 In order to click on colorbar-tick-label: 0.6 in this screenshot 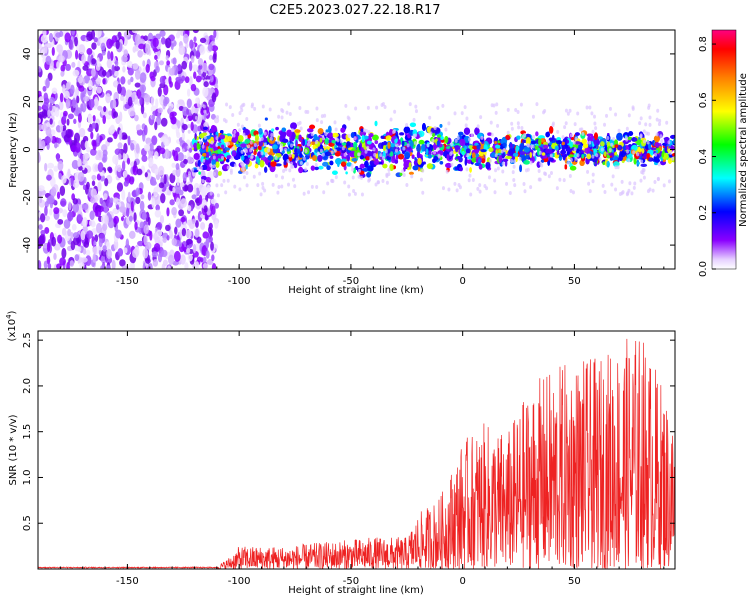, I will do `click(703, 100)`.